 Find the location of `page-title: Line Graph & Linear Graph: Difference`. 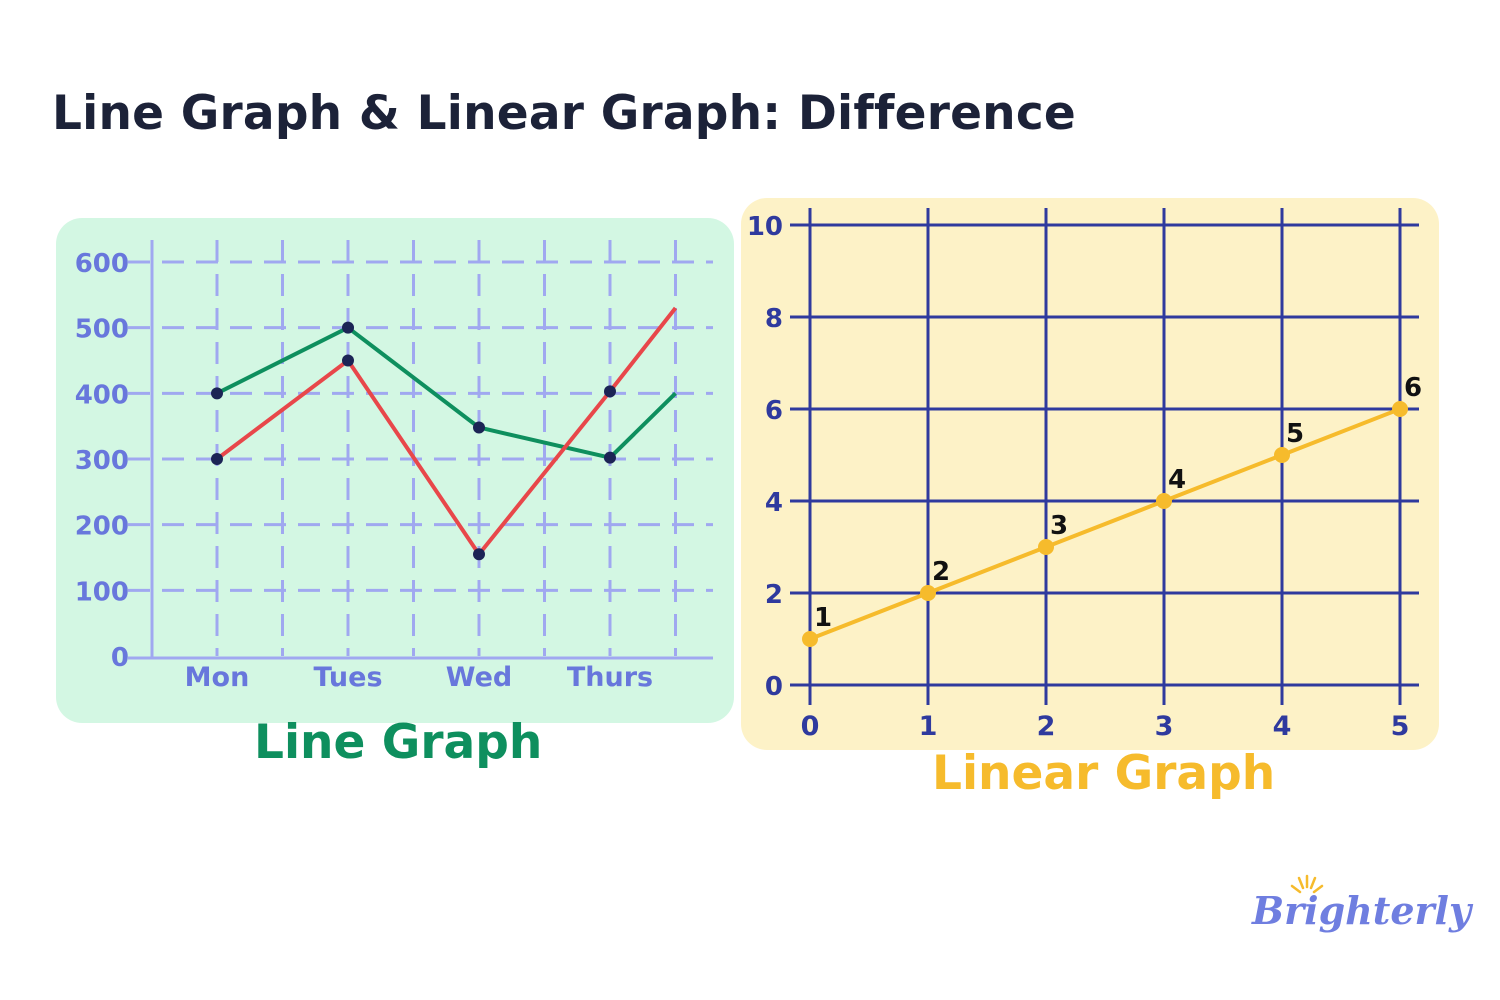

page-title: Line Graph & Linear Graph: Difference is located at coordinates (564, 113).